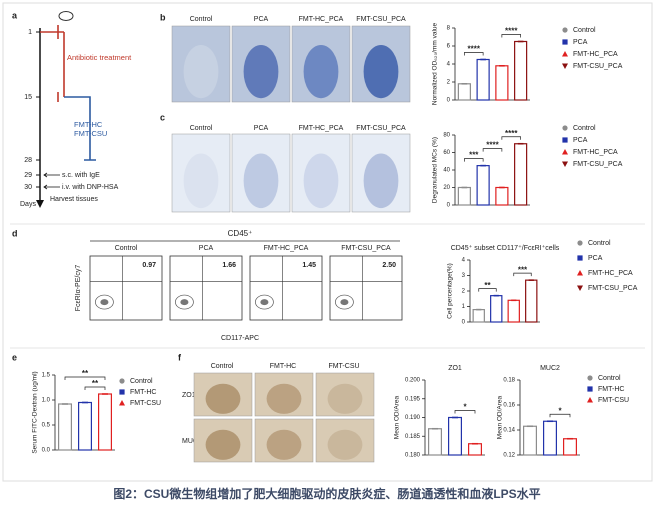 The image size is (655, 509). I want to click on gate-value: 2.50, so click(389, 265).